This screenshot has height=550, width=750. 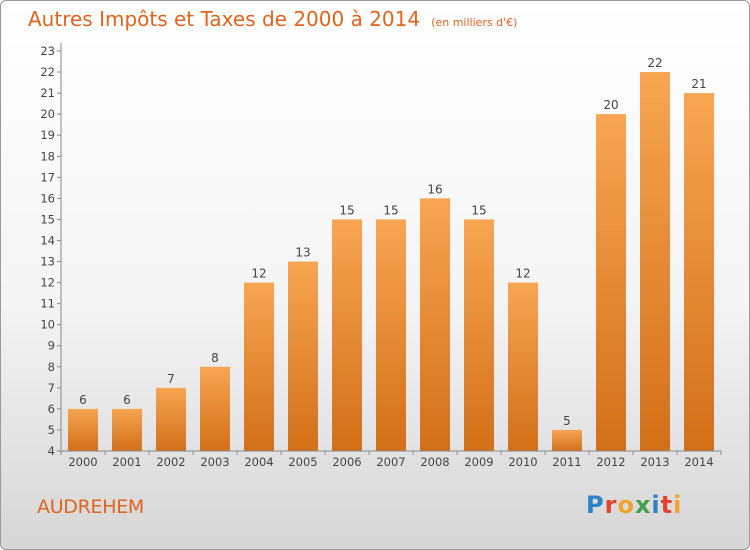 I want to click on y-tick-label: 14, so click(x=47, y=240).